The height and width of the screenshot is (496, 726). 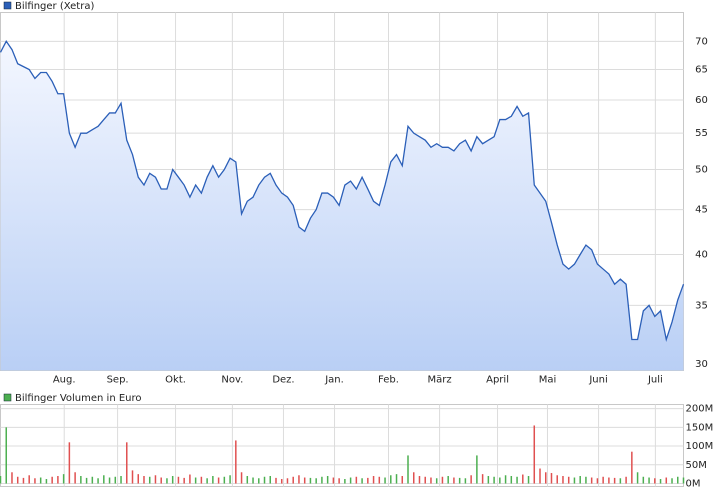 What do you see at coordinates (175, 380) in the screenshot?
I see `x-tick-label: Okt.` at bounding box center [175, 380].